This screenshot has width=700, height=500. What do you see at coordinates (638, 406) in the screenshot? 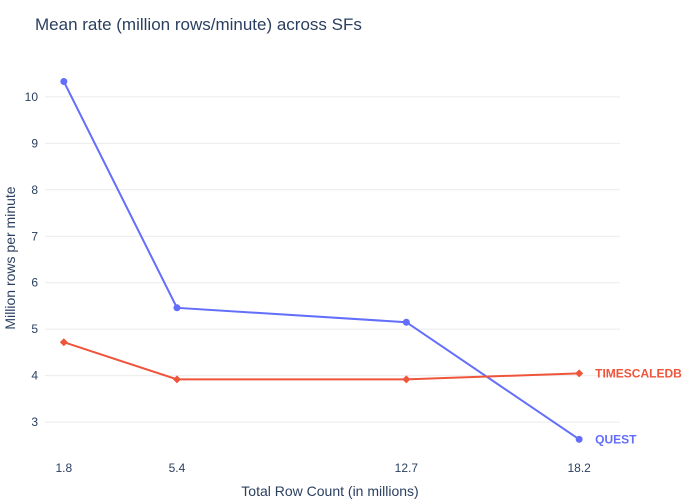
I see `series-labels: QUEST TIMESCALEDB` at bounding box center [638, 406].